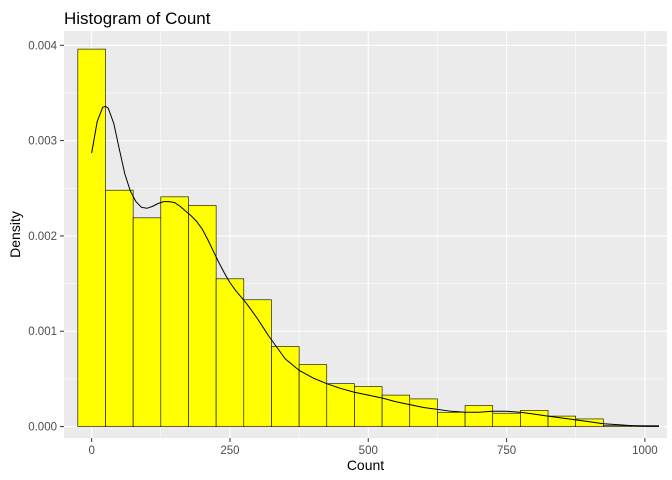 The height and width of the screenshot is (480, 672). I want to click on y-axis-ticks: 0.000 0.001 0.002 0.003 0.004, so click(46, 237).